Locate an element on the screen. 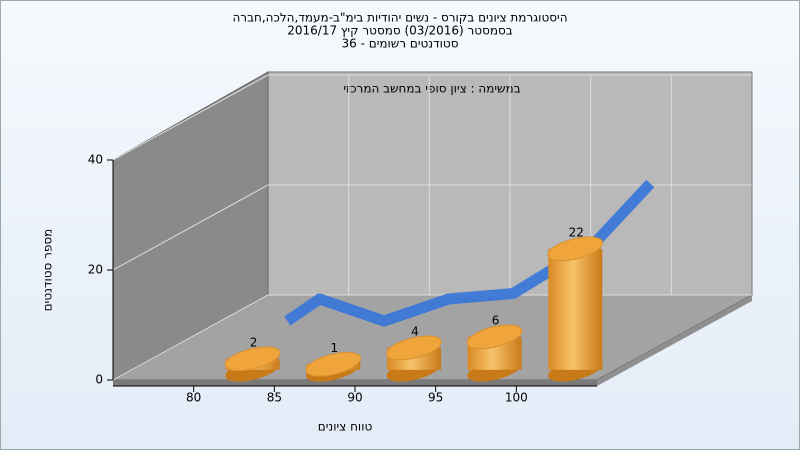 The width and height of the screenshot is (800, 450). y-tick-label: 40 is located at coordinates (95, 160).